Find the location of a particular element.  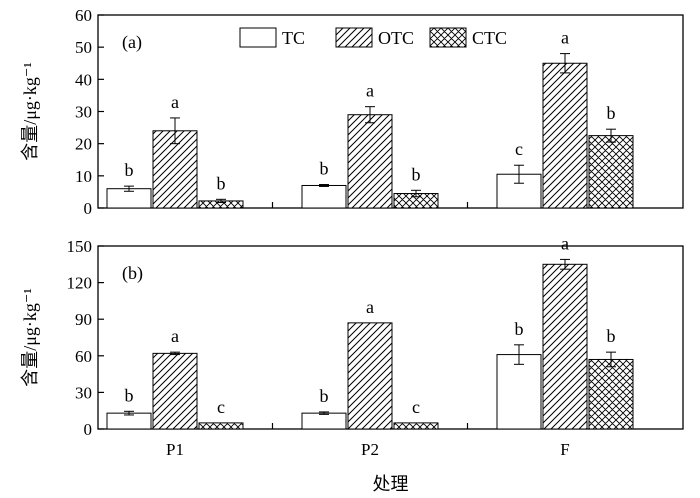

x-tick-label: P2 is located at coordinates (370, 449).